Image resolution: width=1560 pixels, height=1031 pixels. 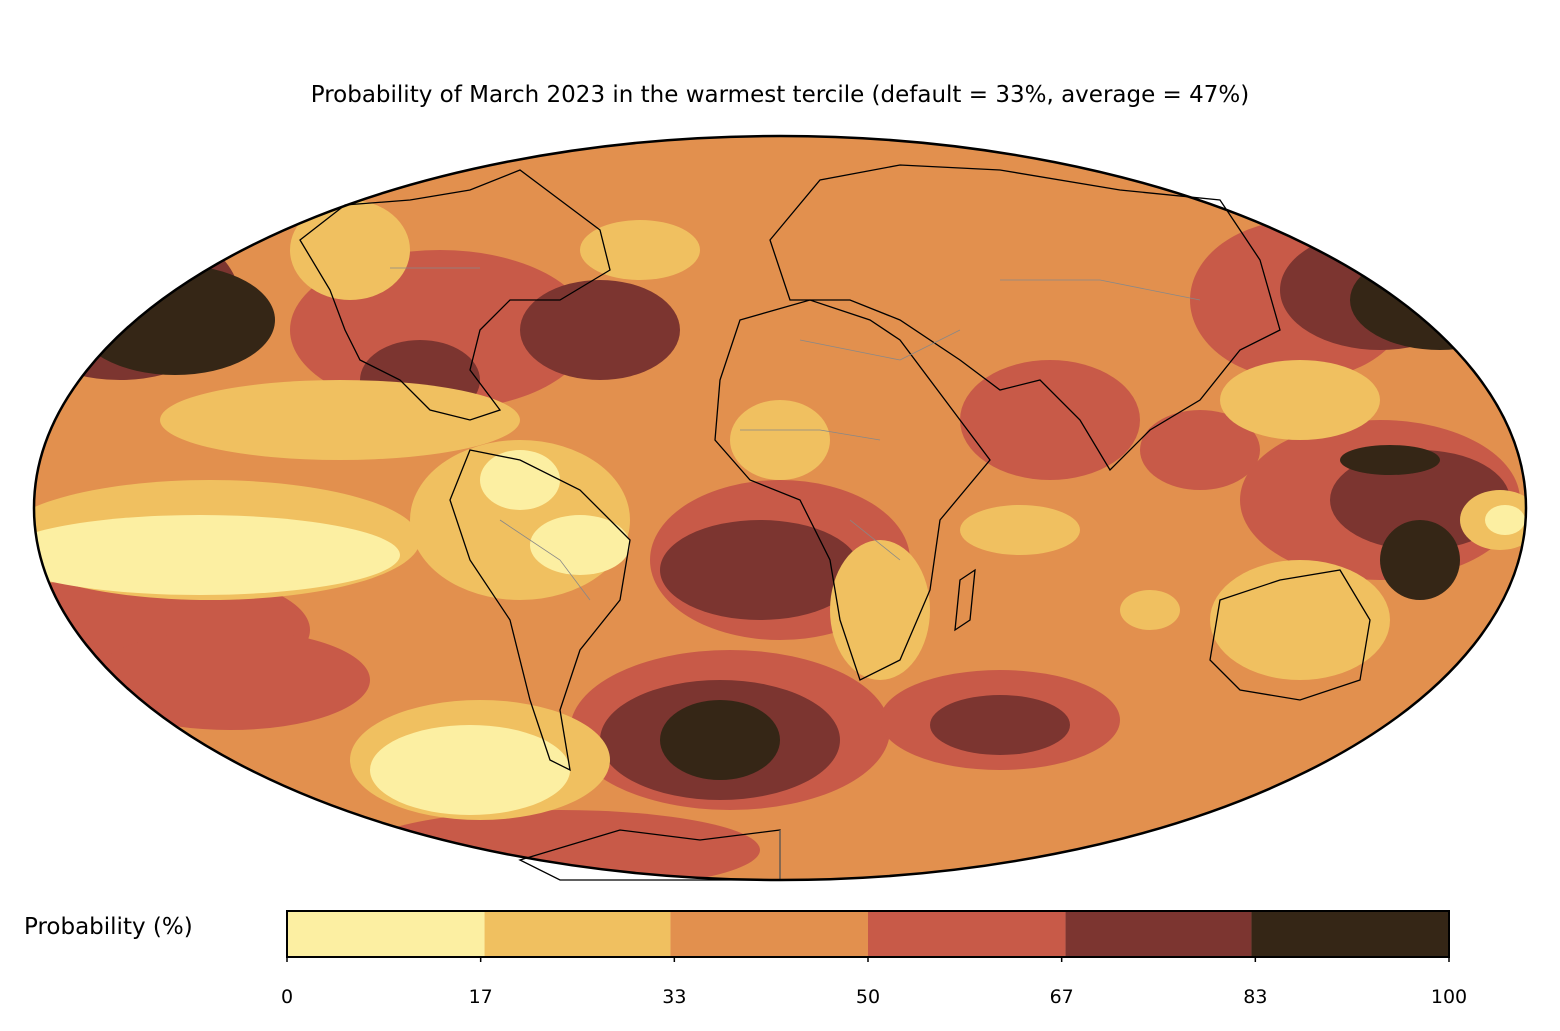 I want to click on colorbar-tick-label: 0, so click(x=287, y=997).